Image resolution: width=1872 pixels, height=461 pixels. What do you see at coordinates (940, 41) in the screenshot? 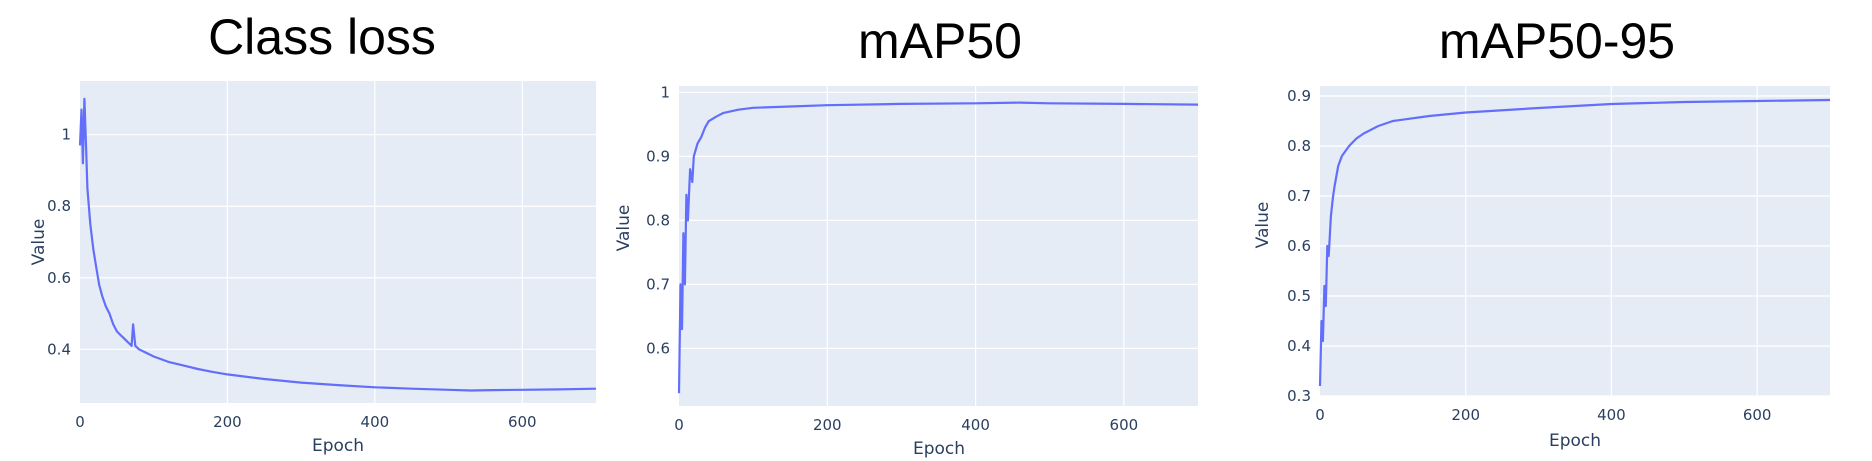
I see `chart-title: mAP50` at bounding box center [940, 41].